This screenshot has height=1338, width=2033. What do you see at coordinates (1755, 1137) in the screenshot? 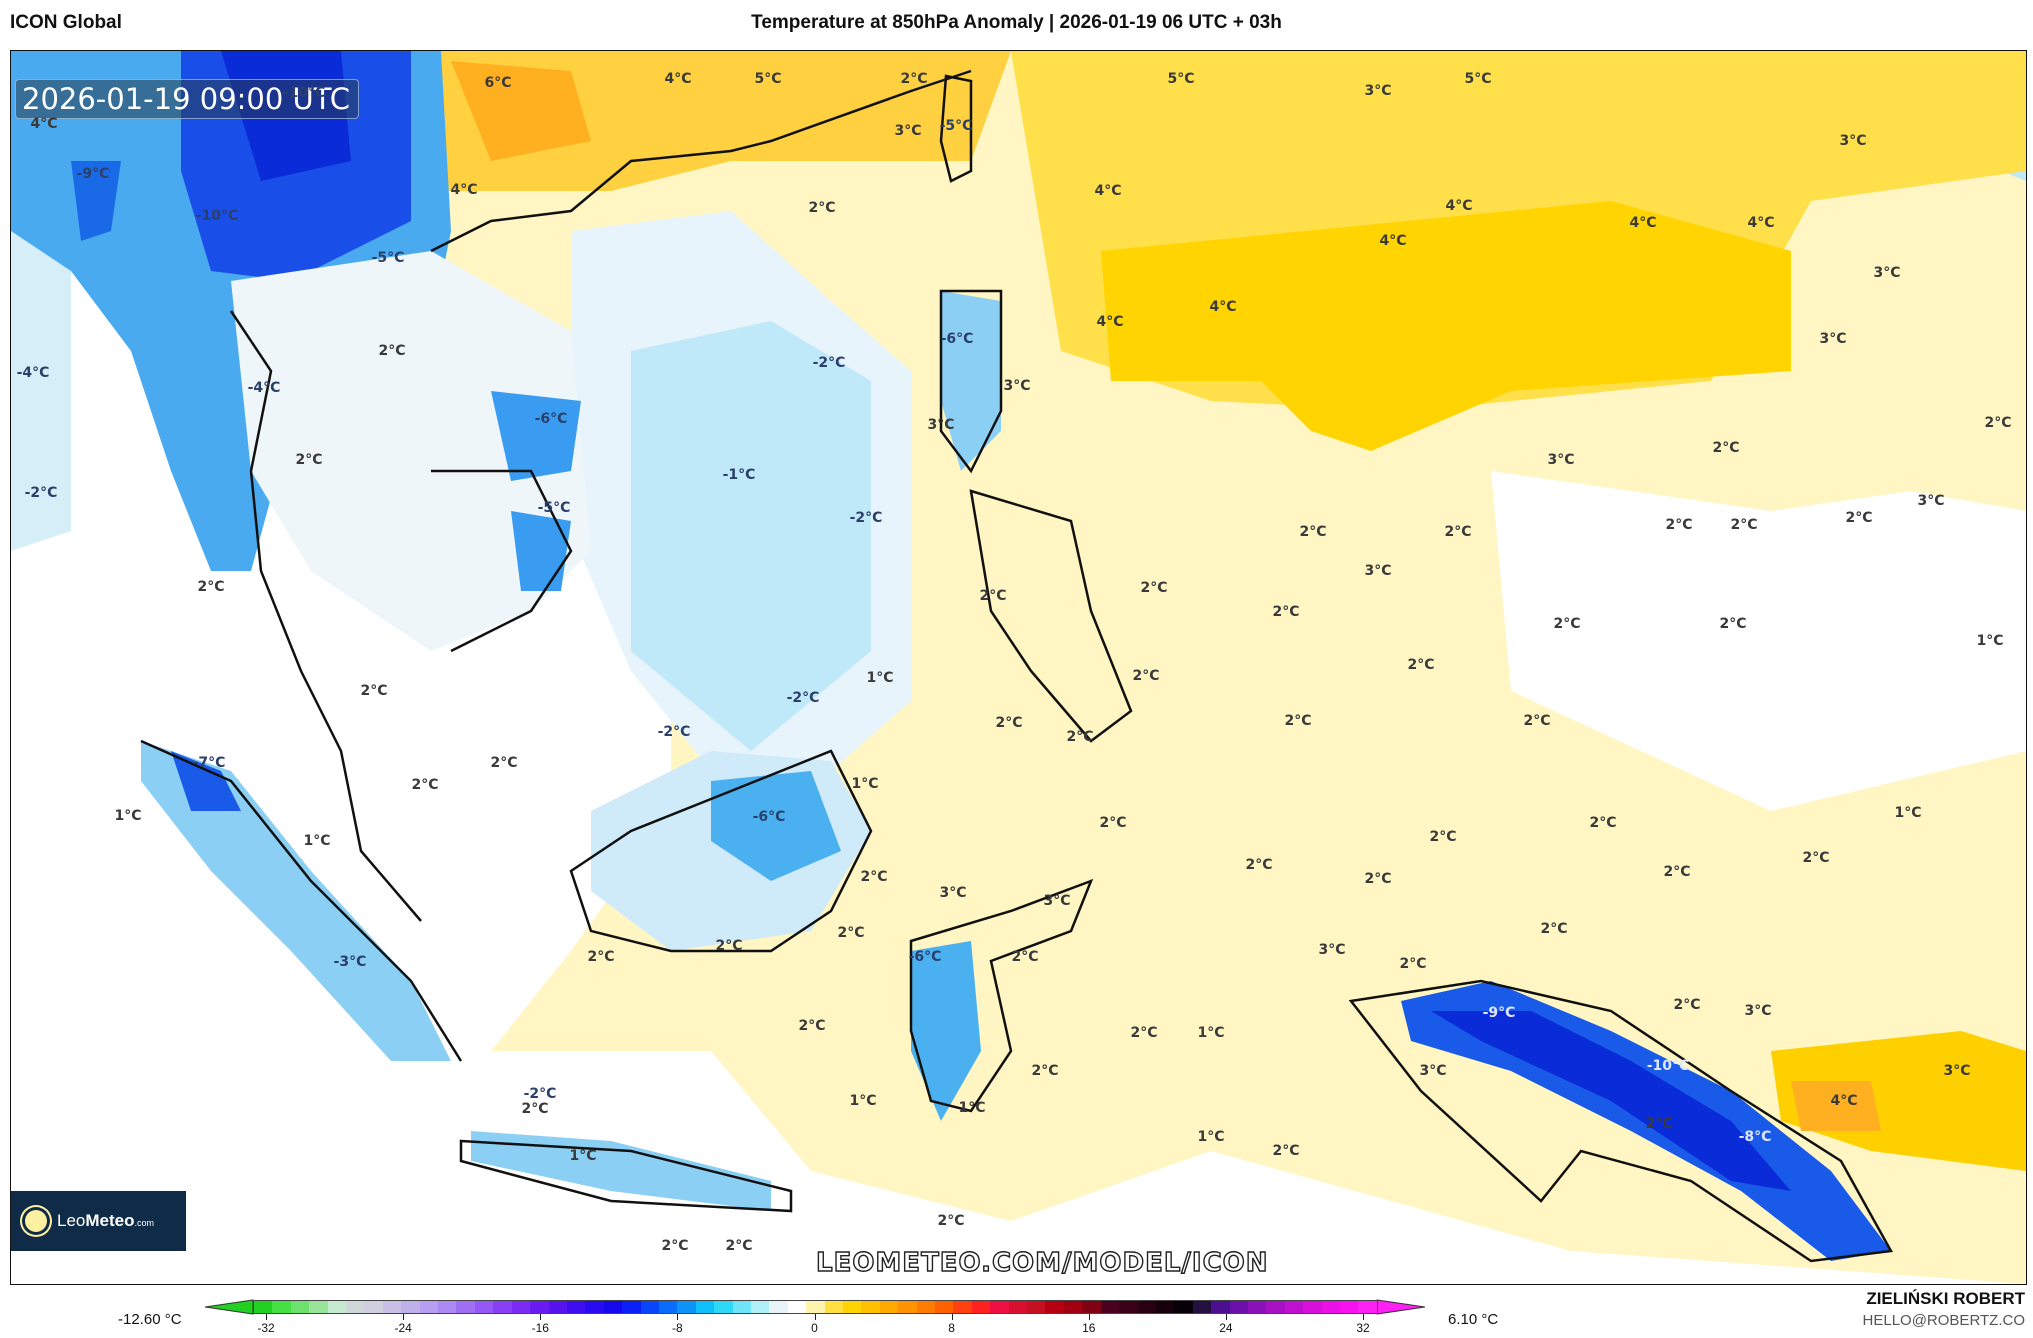
I see `isotherm-label: -8°C` at bounding box center [1755, 1137].